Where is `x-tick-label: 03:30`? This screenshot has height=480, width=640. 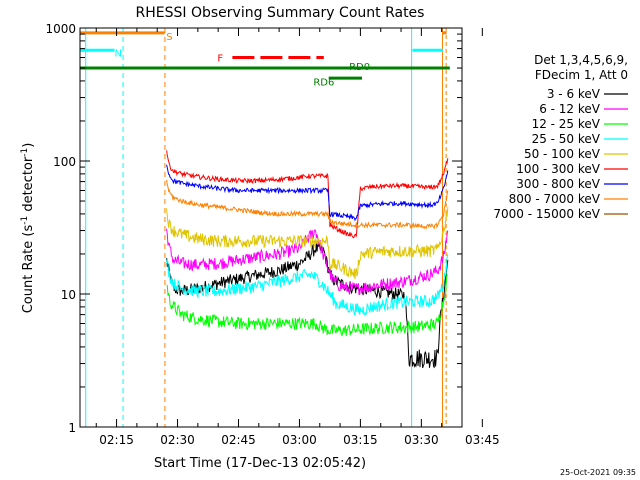
x-tick-label: 03:30 is located at coordinates (421, 440).